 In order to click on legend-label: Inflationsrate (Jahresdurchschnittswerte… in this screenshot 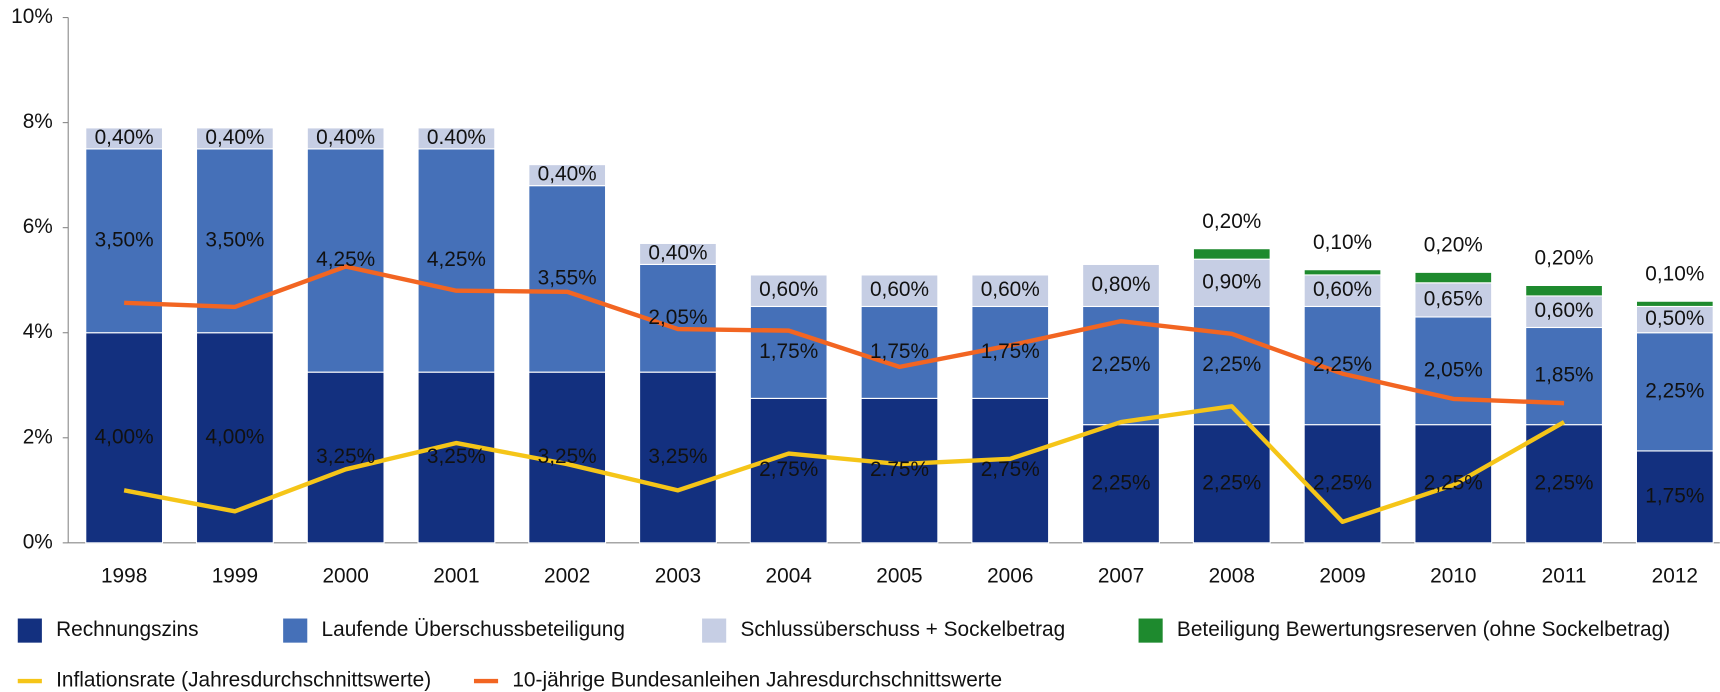, I will do `click(243, 680)`.